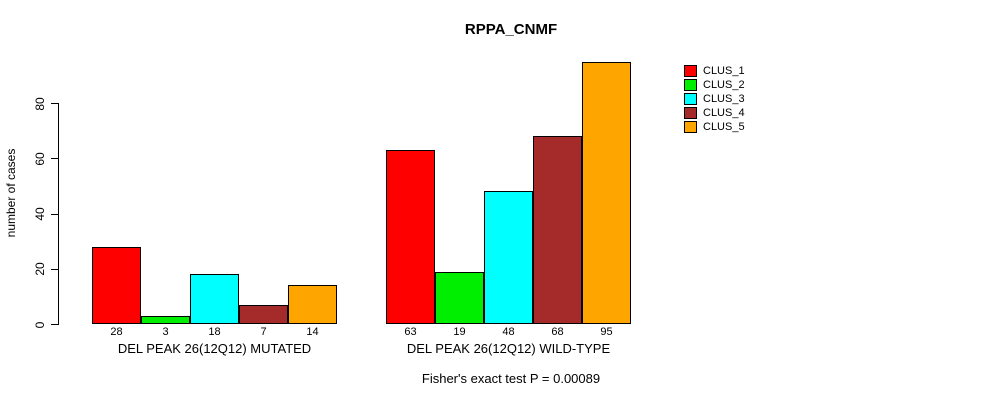 The height and width of the screenshot is (400, 990). I want to click on y-axis-tick-label: 60, so click(40, 159).